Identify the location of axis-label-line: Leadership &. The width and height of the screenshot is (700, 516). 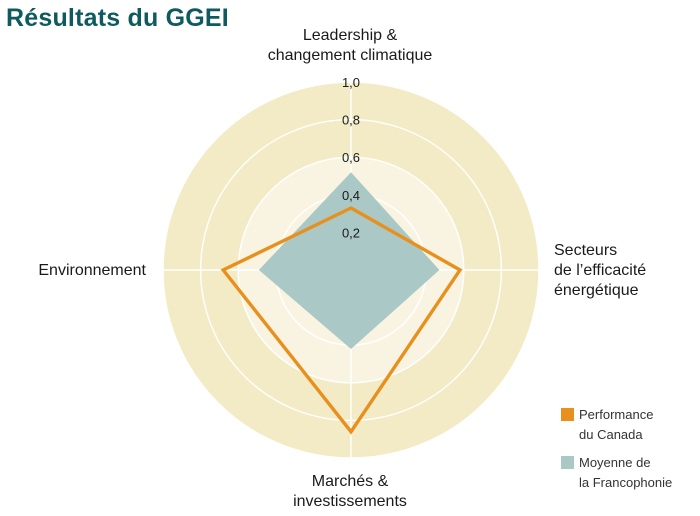
(350, 35).